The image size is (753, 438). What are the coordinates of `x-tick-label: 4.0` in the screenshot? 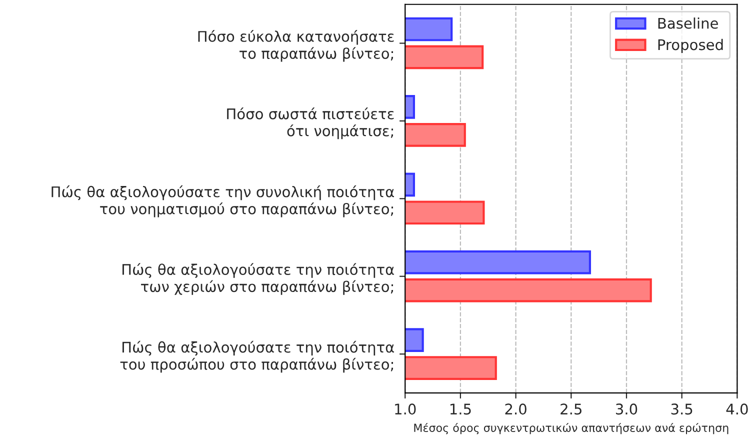 It's located at (737, 409).